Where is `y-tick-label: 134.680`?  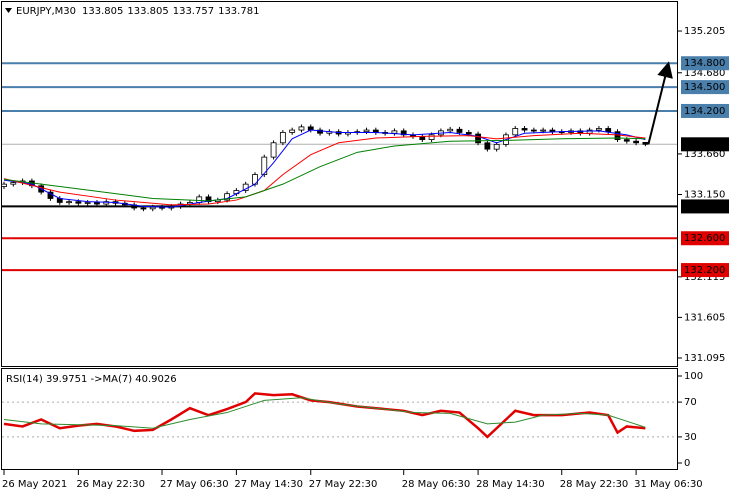
y-tick-label: 134.680 is located at coordinates (704, 73).